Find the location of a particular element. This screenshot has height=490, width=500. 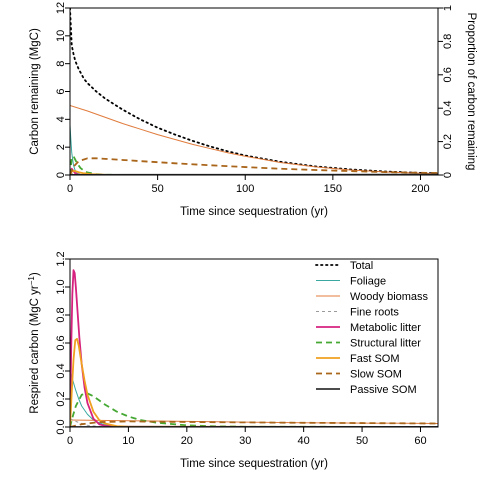

y-tick-label: 0.6 is located at coordinates (61, 342).